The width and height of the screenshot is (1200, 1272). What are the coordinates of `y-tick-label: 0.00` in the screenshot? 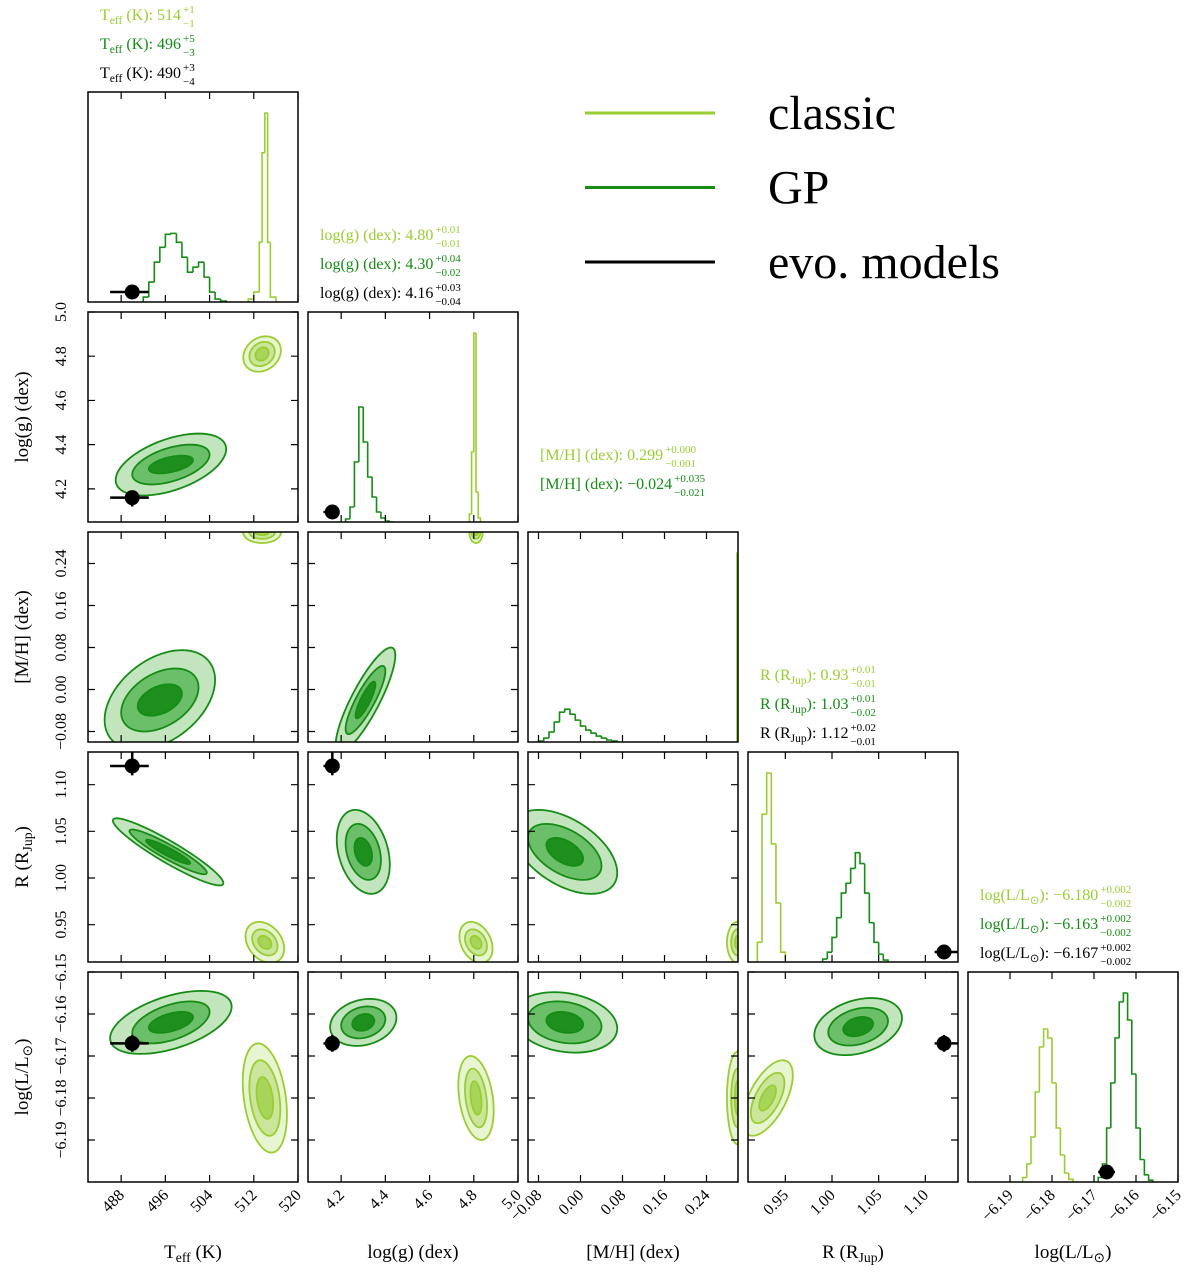 It's located at (61, 690).